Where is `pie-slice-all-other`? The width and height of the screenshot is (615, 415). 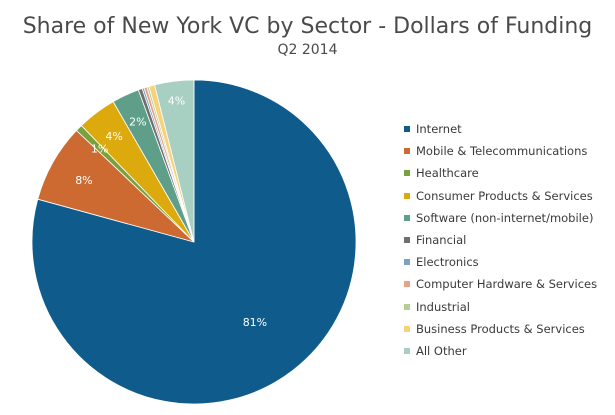 pie-slice-all-other is located at coordinates (174, 161).